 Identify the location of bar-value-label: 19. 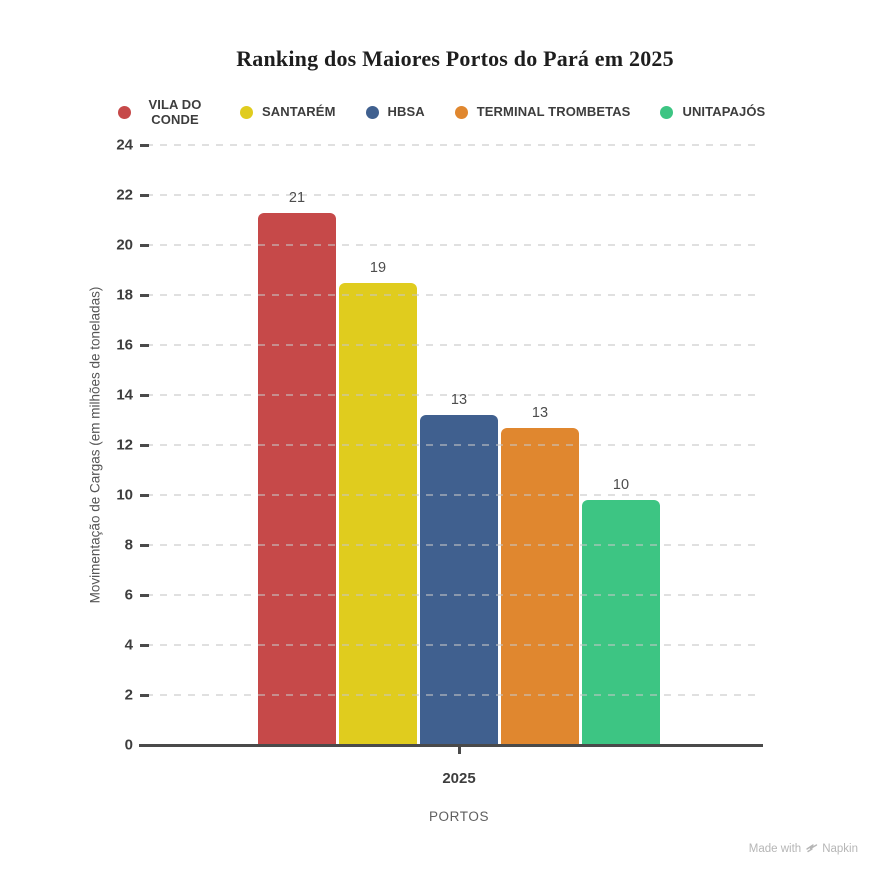
(378, 267).